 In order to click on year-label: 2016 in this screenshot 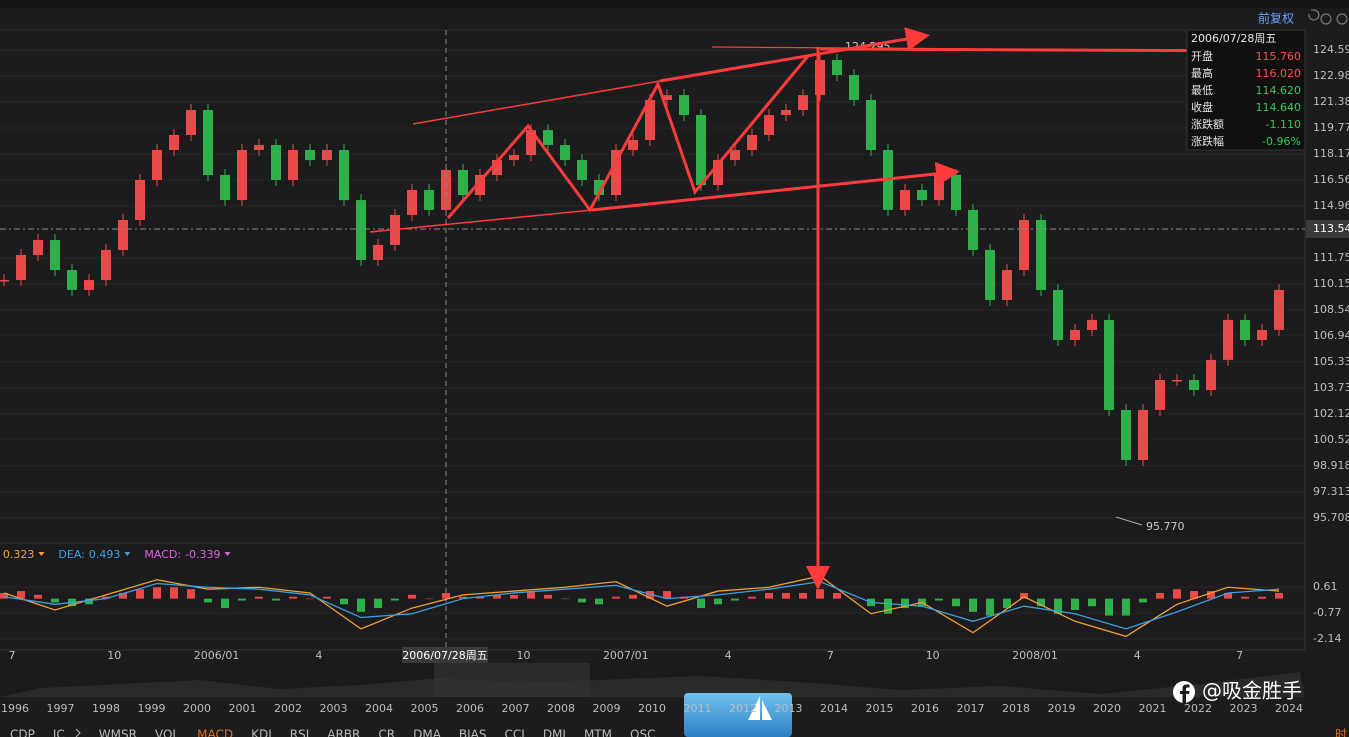, I will do `click(925, 708)`.